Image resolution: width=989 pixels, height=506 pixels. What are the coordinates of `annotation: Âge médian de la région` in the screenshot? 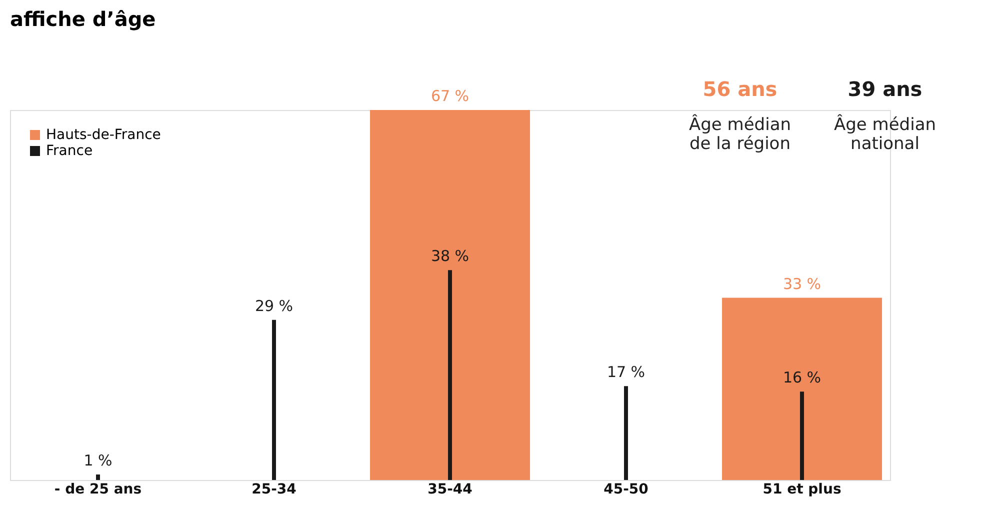 It's located at (740, 134).